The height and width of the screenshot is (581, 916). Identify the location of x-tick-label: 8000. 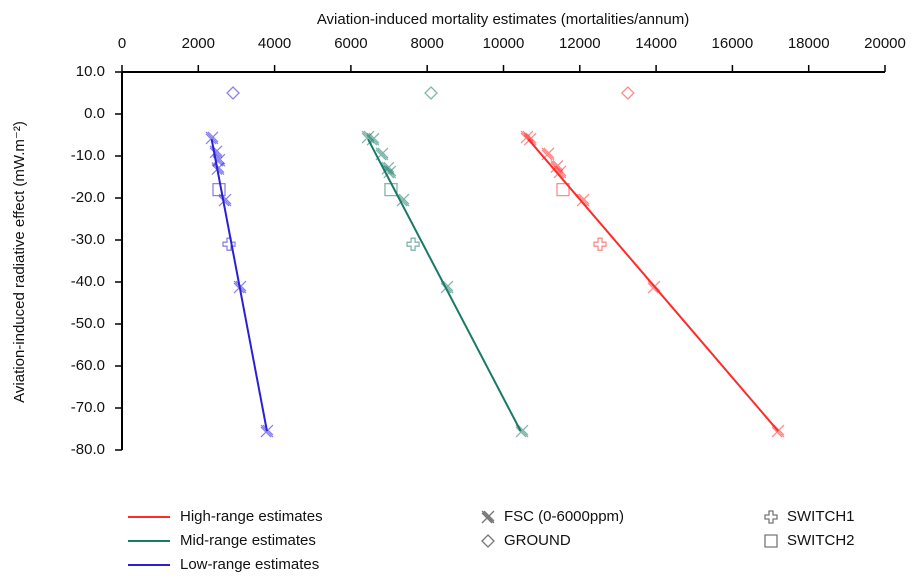
(427, 43).